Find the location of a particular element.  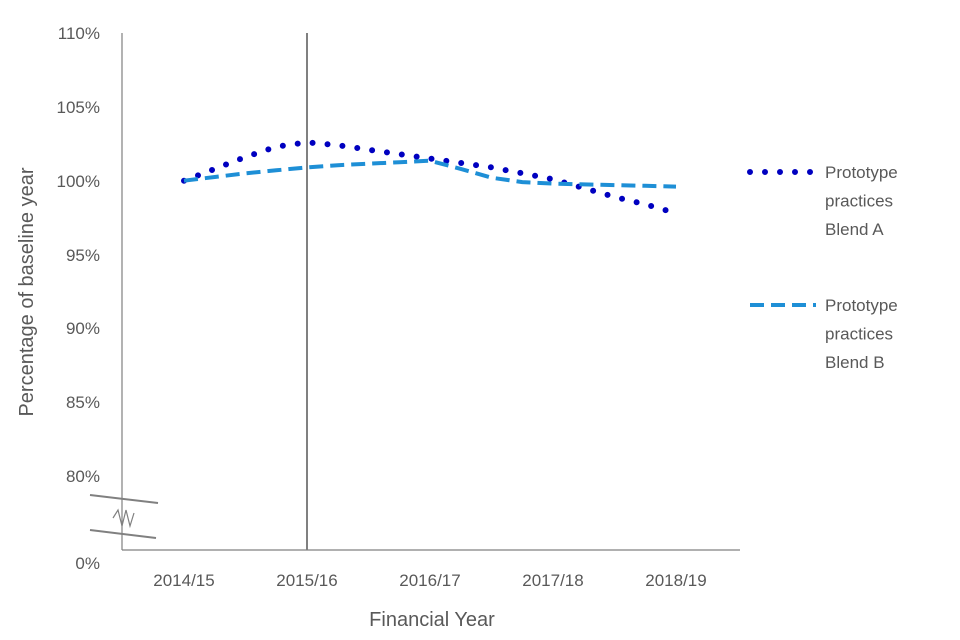

x-tick-label: 2017/18 is located at coordinates (552, 580).